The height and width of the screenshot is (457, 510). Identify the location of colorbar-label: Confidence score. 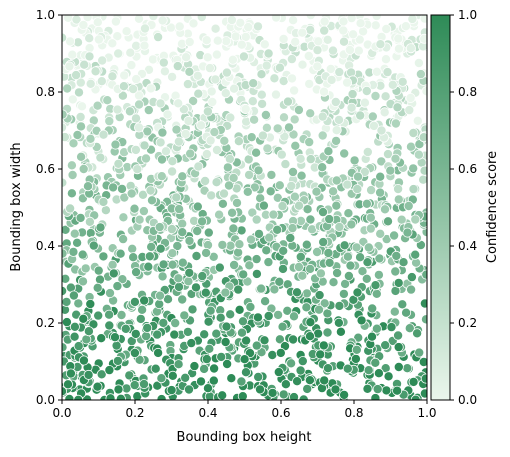
(492, 207).